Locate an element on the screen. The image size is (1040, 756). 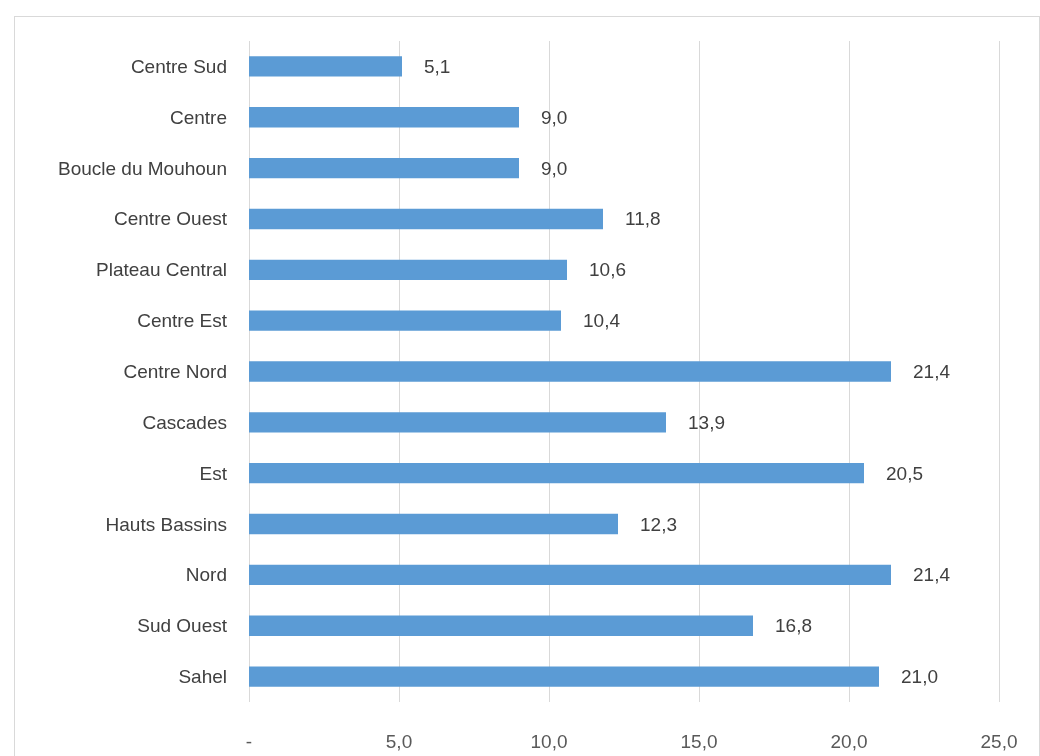
y-tick-label: Centre Ouest is located at coordinates (171, 219).